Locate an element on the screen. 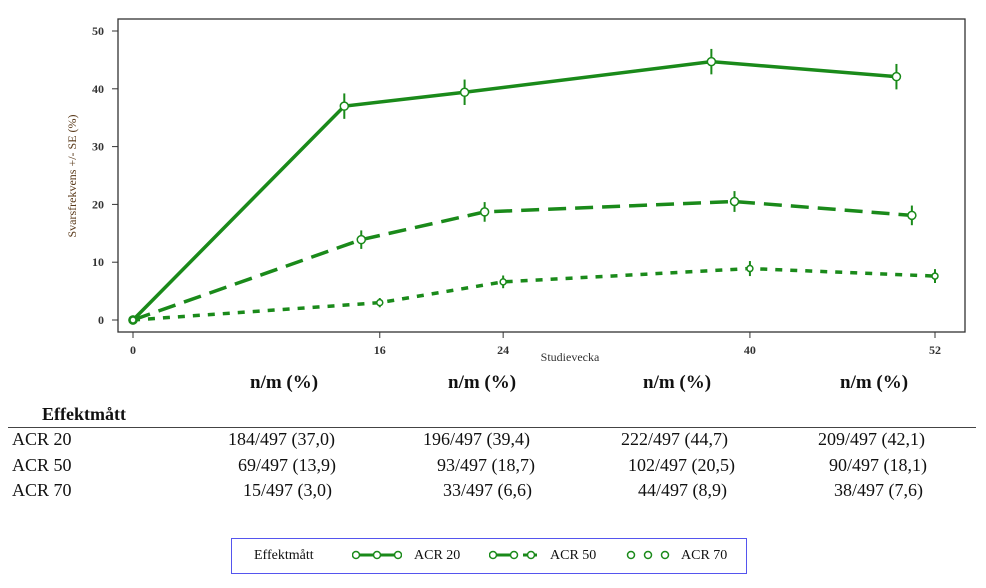 The width and height of the screenshot is (986, 588). x-tick-label: 24 is located at coordinates (503, 350).